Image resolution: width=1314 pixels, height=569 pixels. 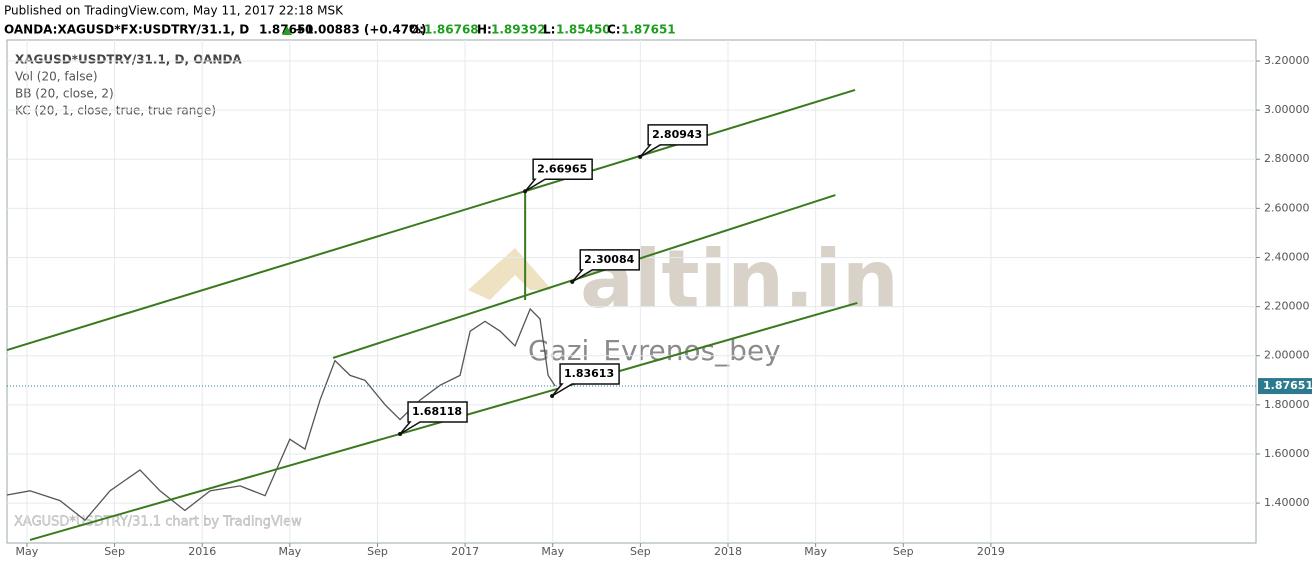 I want to click on y-tick-label: 1.40000, so click(x=1287, y=502).